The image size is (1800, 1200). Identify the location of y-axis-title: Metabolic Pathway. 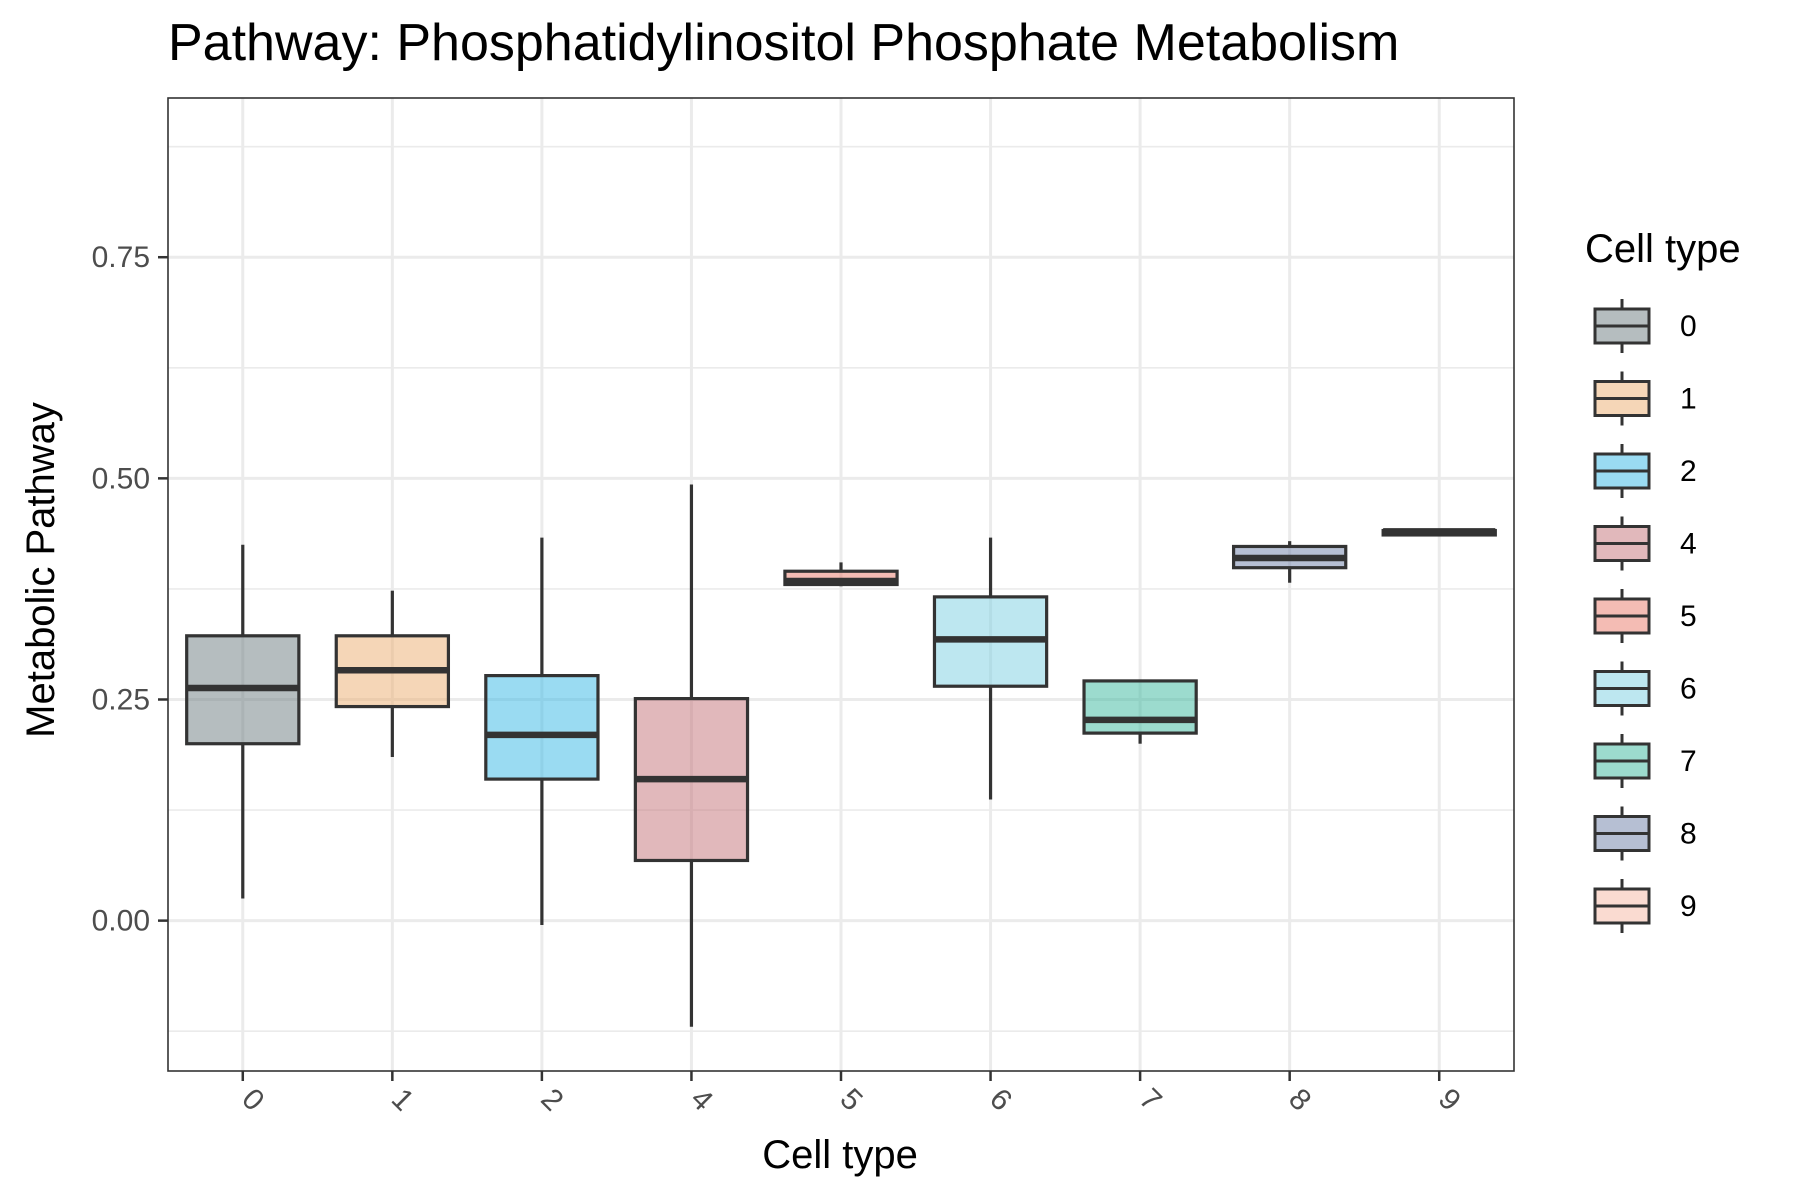
(41, 570).